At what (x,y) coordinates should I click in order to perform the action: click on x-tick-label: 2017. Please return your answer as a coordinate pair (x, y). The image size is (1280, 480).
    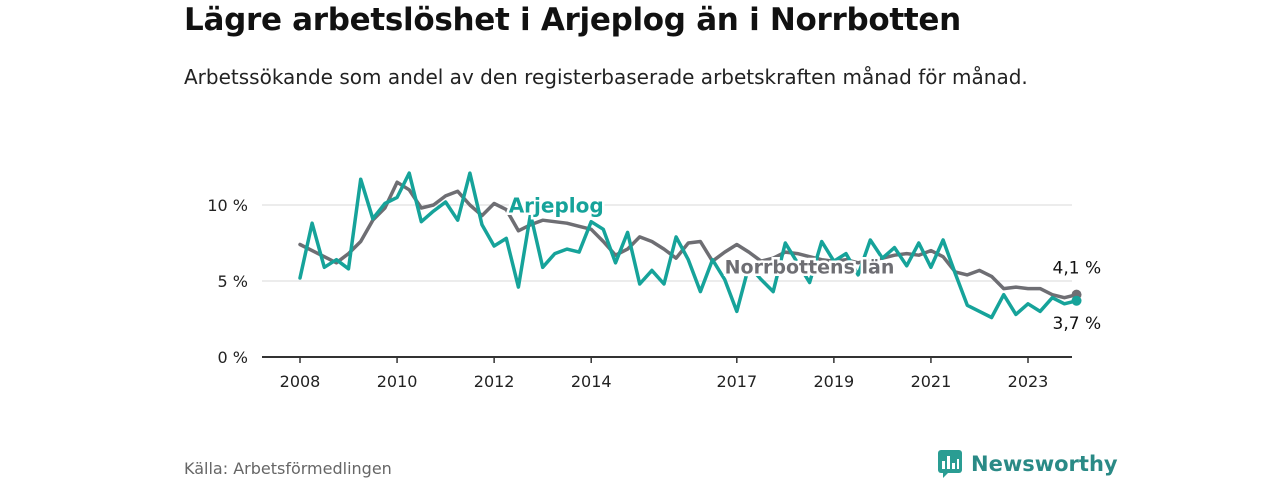
    Looking at the image, I should click on (736, 381).